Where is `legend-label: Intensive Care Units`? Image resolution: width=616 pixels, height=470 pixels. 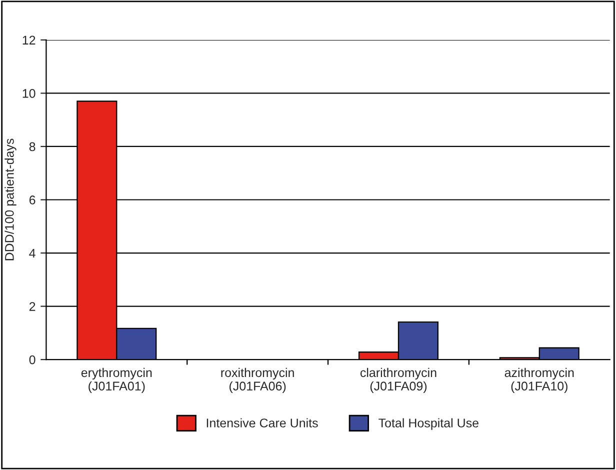 legend-label: Intensive Care Units is located at coordinates (262, 423).